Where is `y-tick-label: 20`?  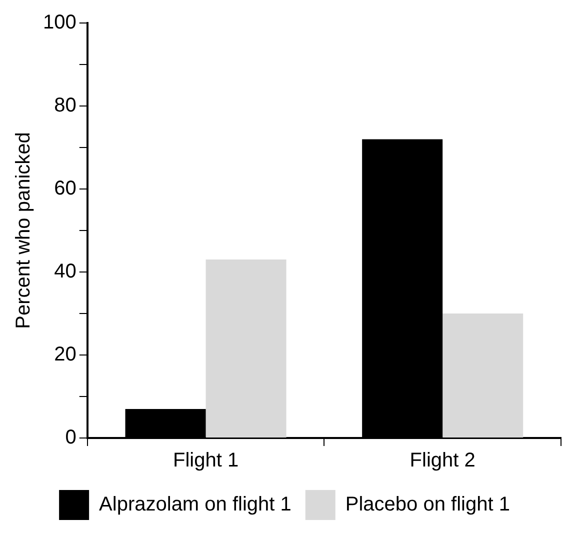 y-tick-label: 20 is located at coordinates (65, 355).